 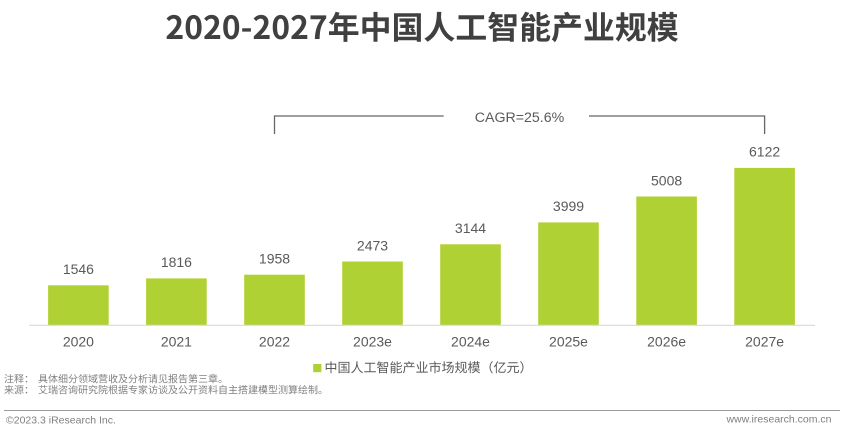 I want to click on svg-text: 2024e, so click(x=470, y=342).